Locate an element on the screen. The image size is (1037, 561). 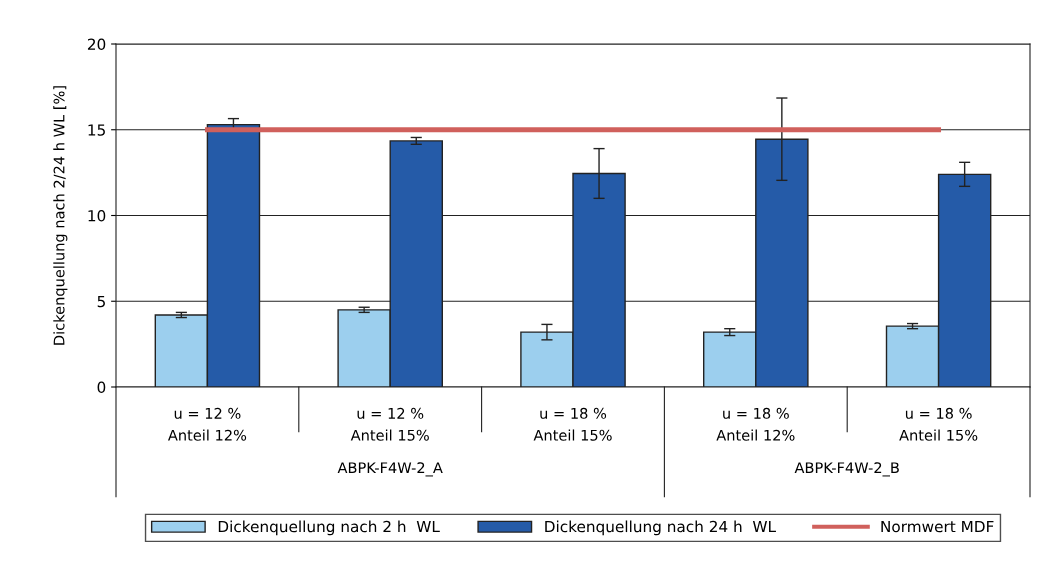
text: ABPK-F4W-2_A is located at coordinates (390, 469).